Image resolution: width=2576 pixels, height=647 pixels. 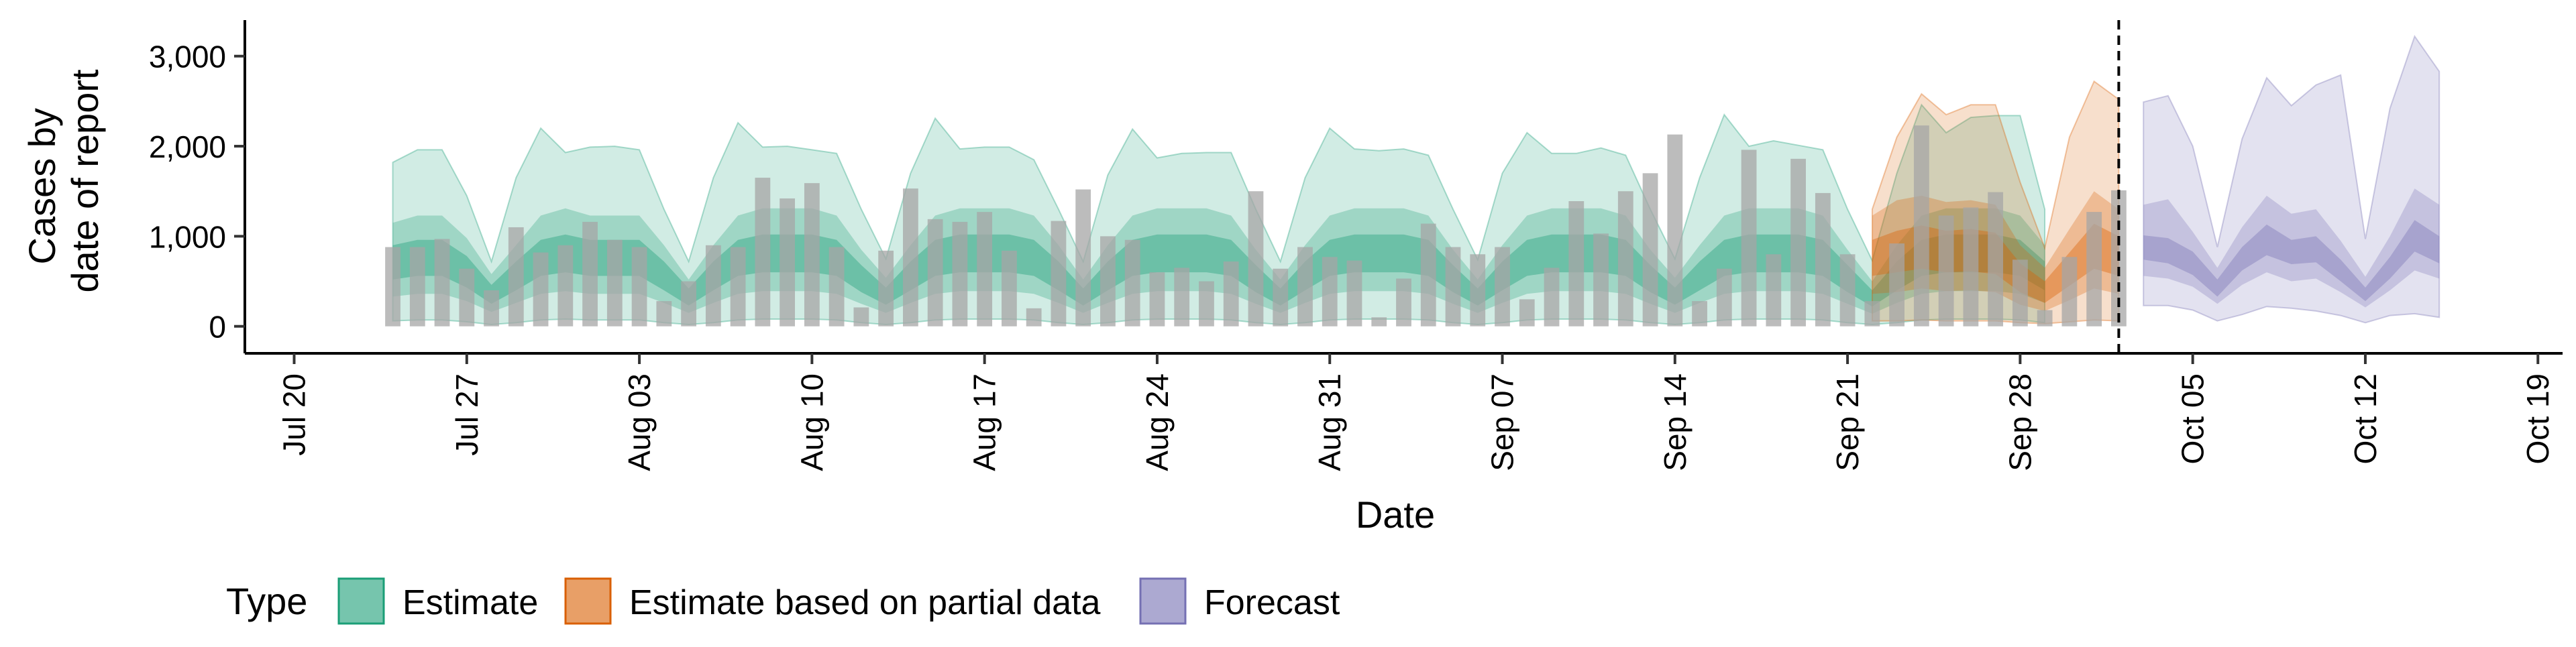 I want to click on x-tick-label: Sep 21, so click(x=1847, y=422).